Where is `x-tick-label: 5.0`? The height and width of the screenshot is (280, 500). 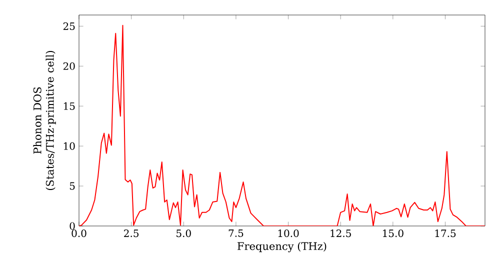
x-tick-label: 5.0 is located at coordinates (183, 234).